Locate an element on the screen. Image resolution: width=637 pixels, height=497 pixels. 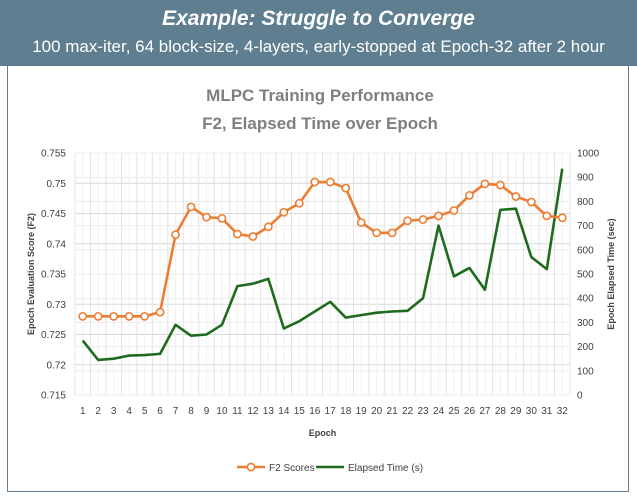
x-tick-label: 12 is located at coordinates (253, 411).